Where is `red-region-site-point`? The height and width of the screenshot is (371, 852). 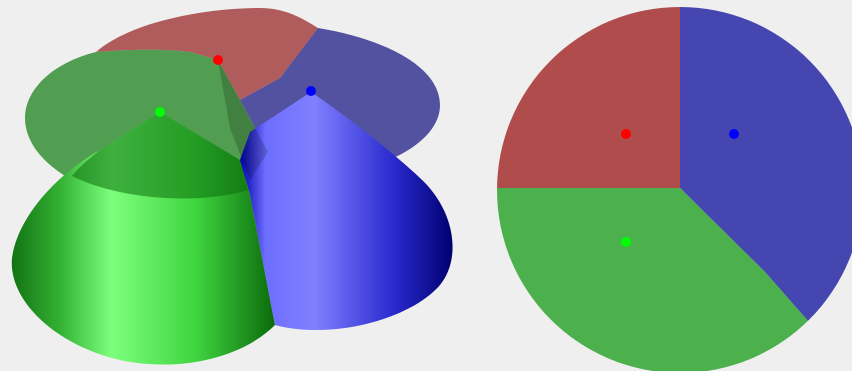
red-region-site-point is located at coordinates (626, 134).